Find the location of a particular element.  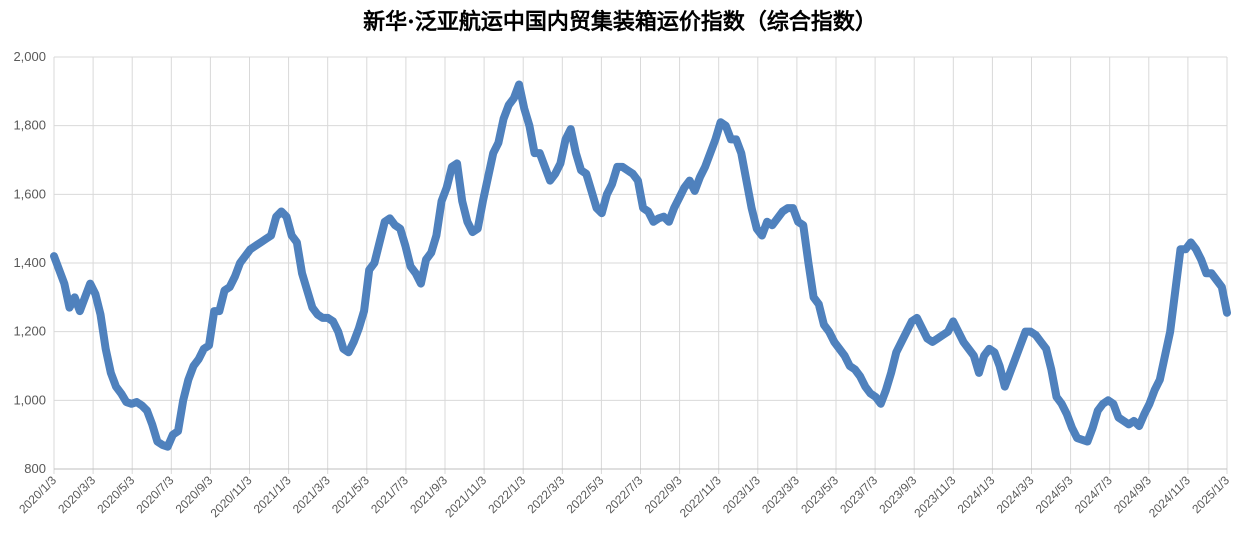

y-tick-label: 1,000 is located at coordinates (29, 399).